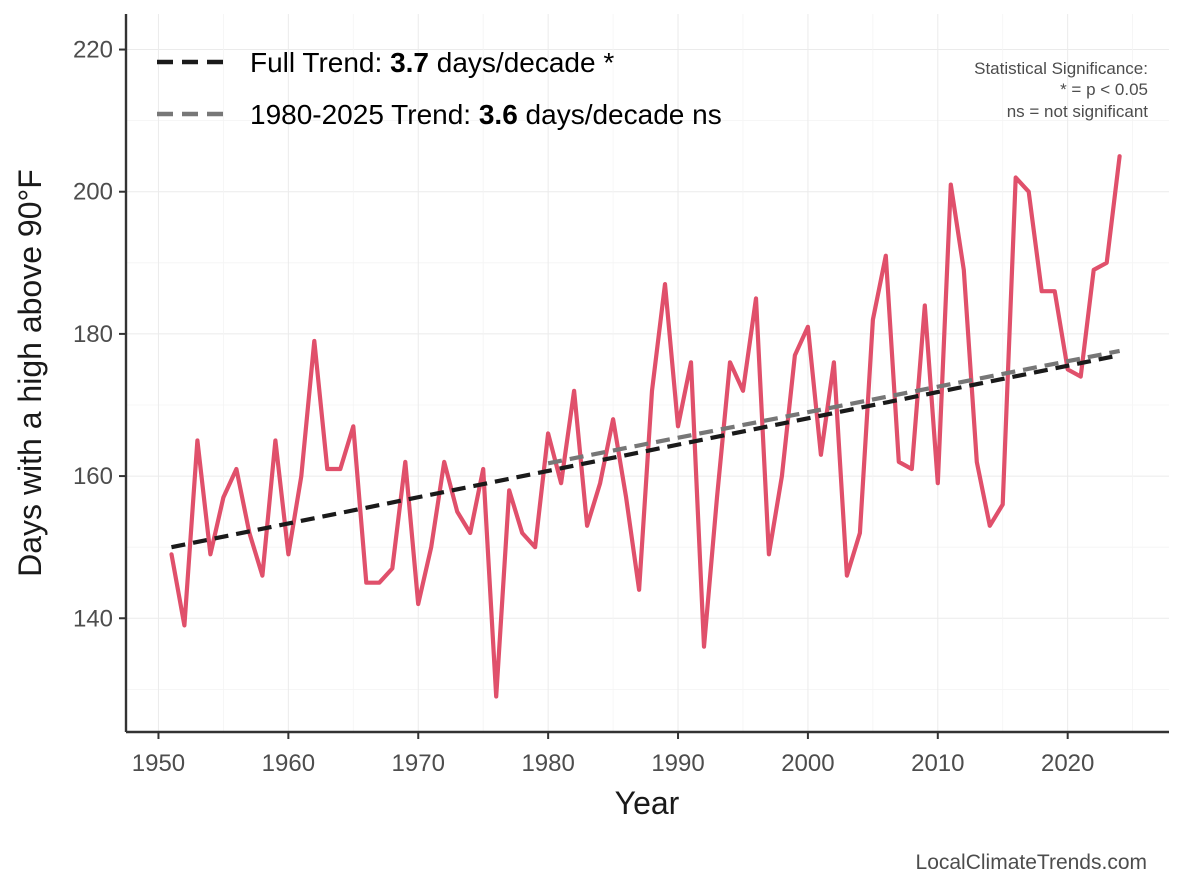 The height and width of the screenshot is (889, 1184). Describe the element at coordinates (677, 763) in the screenshot. I see `x-tick-label: 1990` at that location.